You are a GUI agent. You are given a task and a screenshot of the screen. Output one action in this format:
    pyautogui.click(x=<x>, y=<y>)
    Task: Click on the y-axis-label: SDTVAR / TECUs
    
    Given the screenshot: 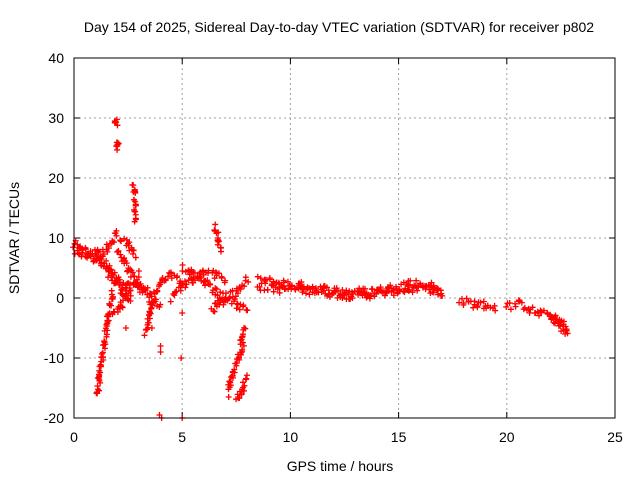 What is the action you would take?
    pyautogui.click(x=14, y=238)
    